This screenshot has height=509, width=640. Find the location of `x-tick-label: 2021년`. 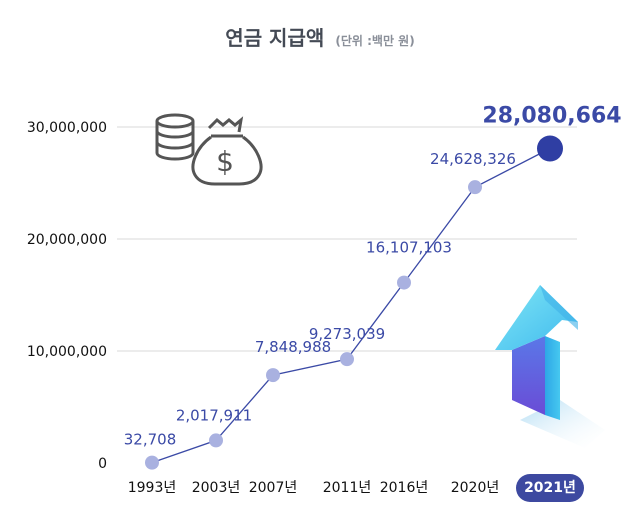

x-tick-label: 2021년 is located at coordinates (550, 488).